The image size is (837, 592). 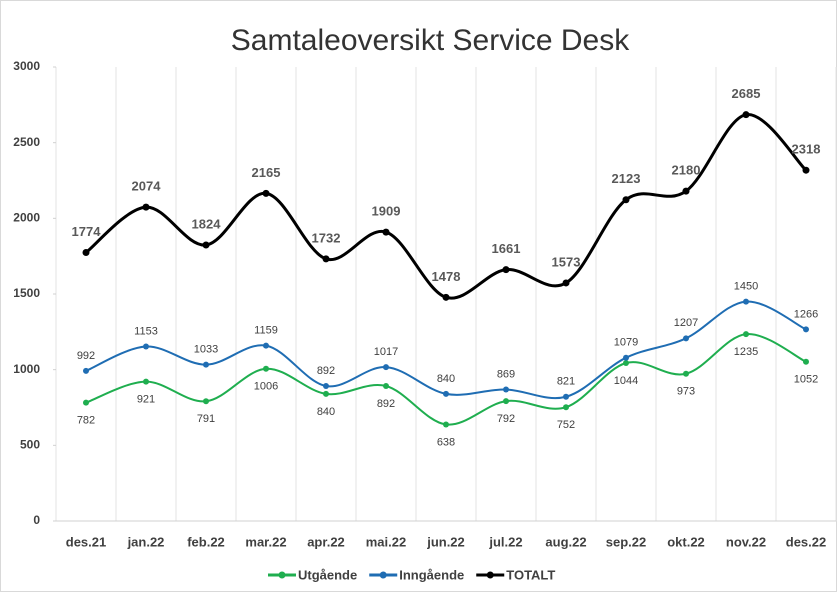 What do you see at coordinates (530, 574) in the screenshot?
I see `legend-label: TOTALT` at bounding box center [530, 574].